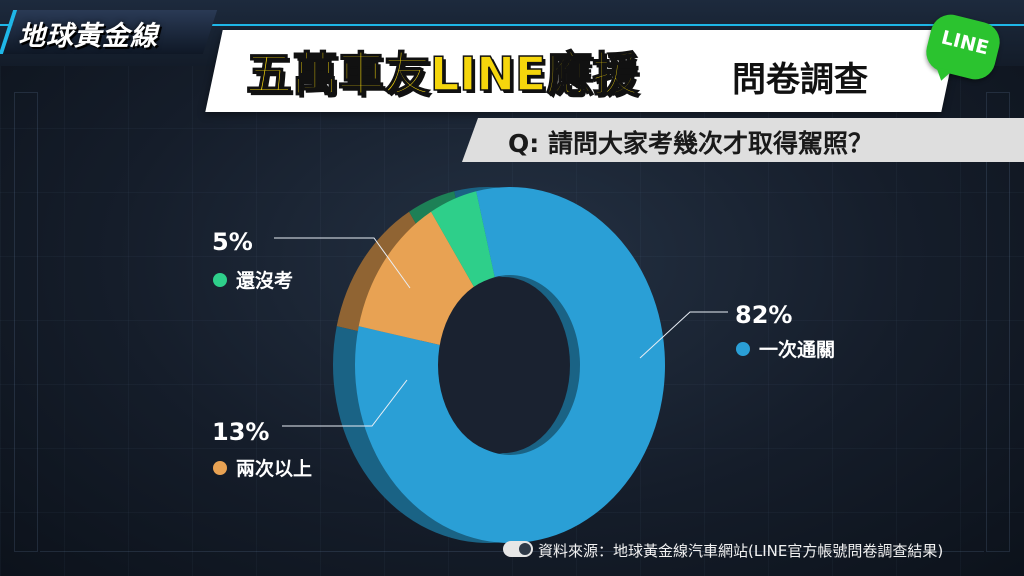  What do you see at coordinates (26, 322) in the screenshot?
I see `frame-left` at bounding box center [26, 322].